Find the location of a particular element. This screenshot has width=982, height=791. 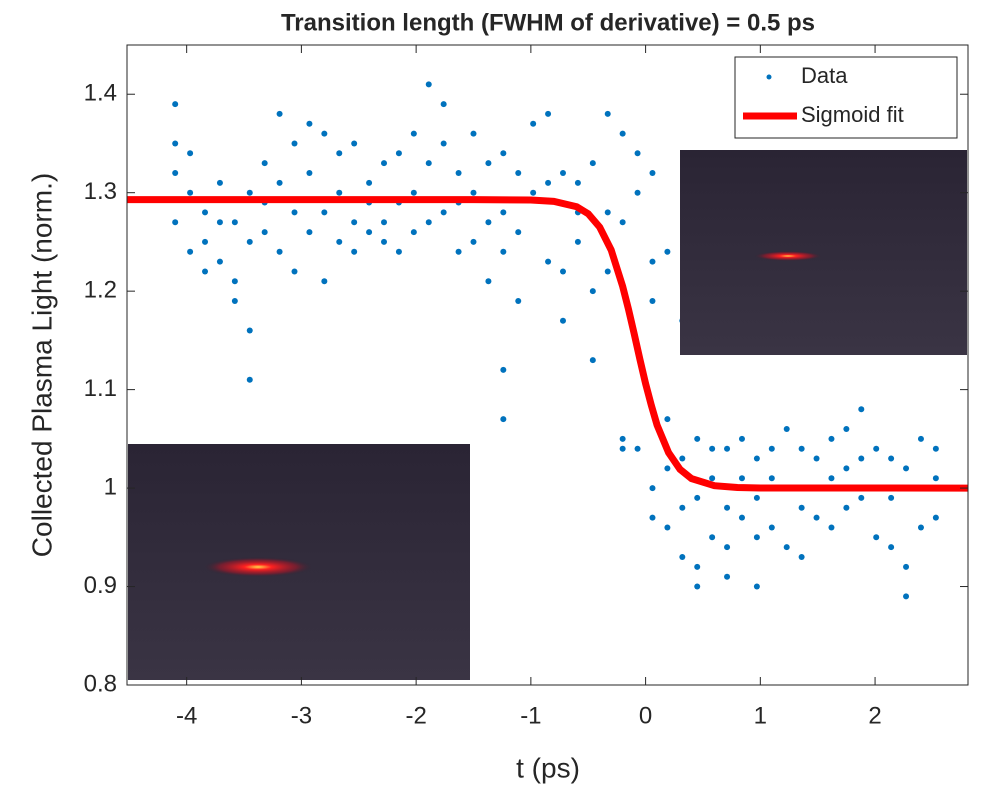

x-tick-label: -1 is located at coordinates (530, 715).